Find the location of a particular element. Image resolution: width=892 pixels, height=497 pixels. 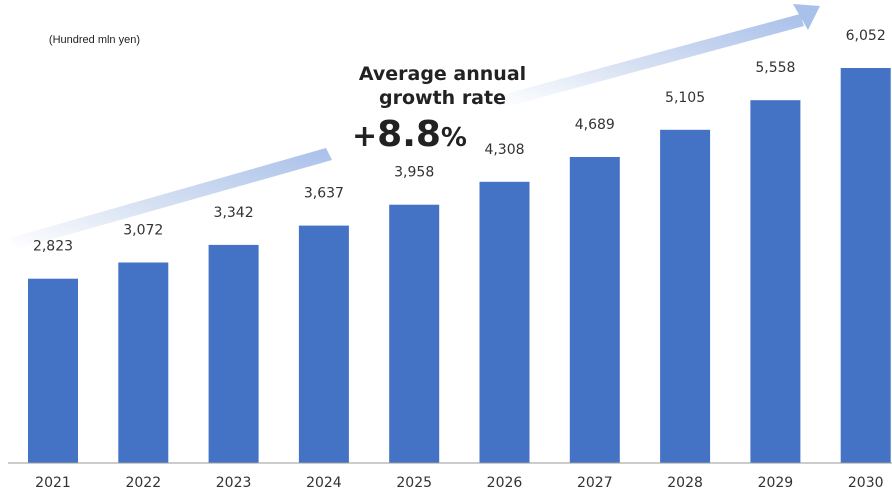

bar-2026 is located at coordinates (504, 322).